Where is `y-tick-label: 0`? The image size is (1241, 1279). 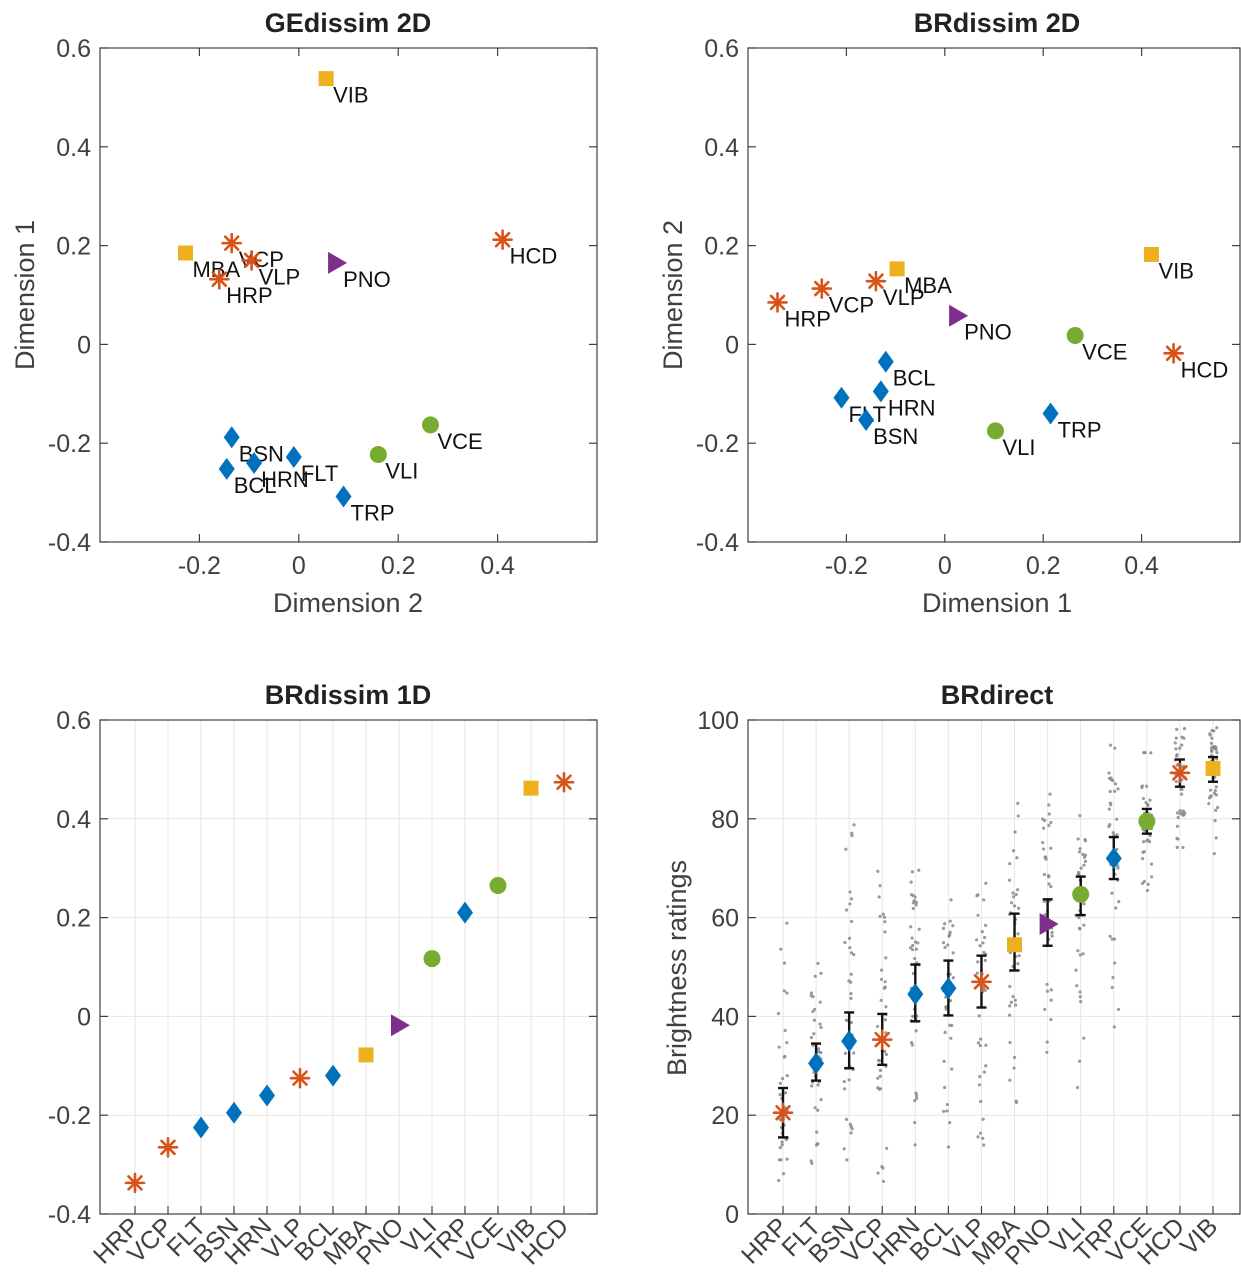 y-tick-label: 0 is located at coordinates (84, 1017).